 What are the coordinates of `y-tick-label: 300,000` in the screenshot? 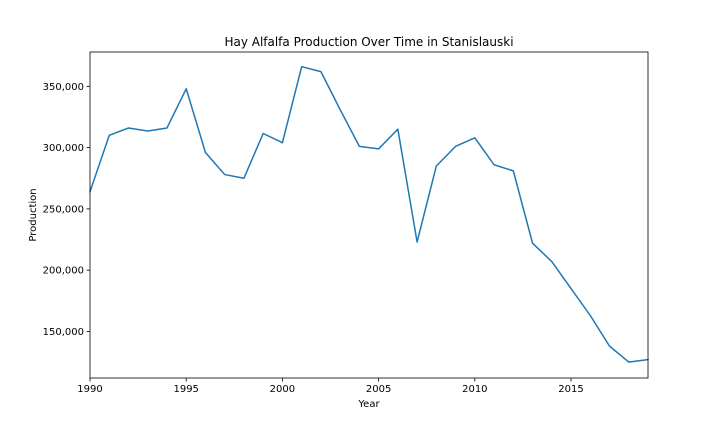 It's located at (63, 148).